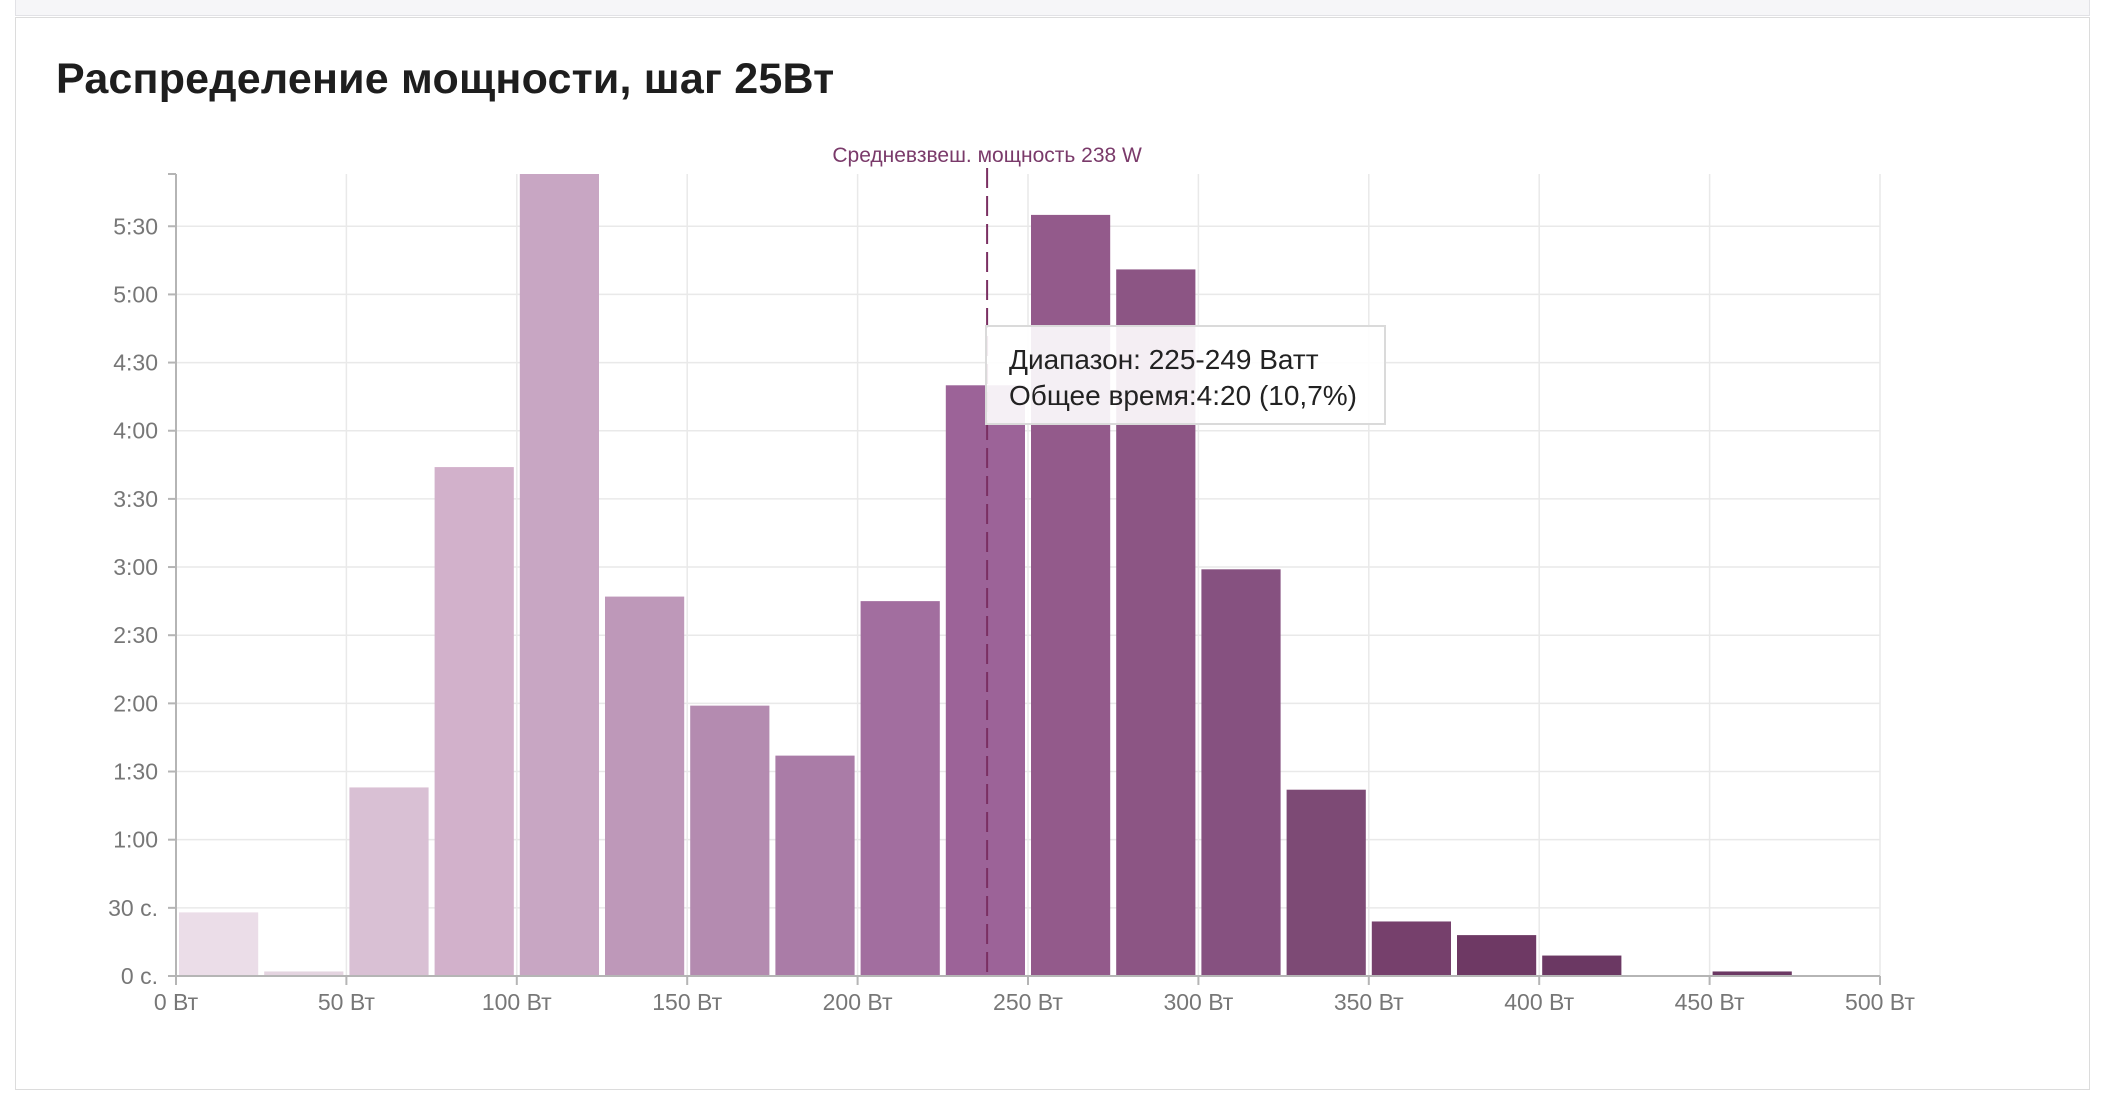 Image resolution: width=2101 pixels, height=1101 pixels. I want to click on y-tick-label: 3:30, so click(135, 499).